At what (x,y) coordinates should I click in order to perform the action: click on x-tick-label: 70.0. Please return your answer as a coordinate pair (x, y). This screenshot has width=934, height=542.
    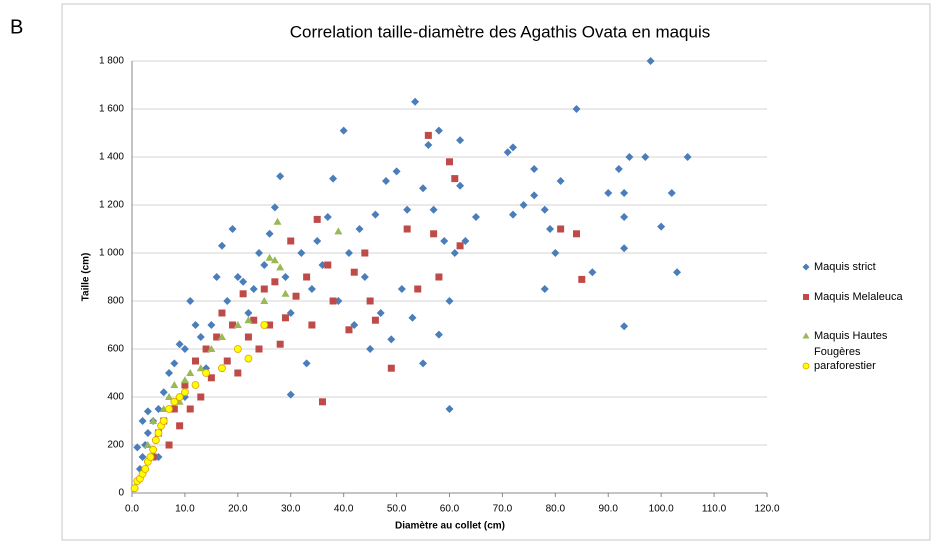
    Looking at the image, I should click on (503, 509).